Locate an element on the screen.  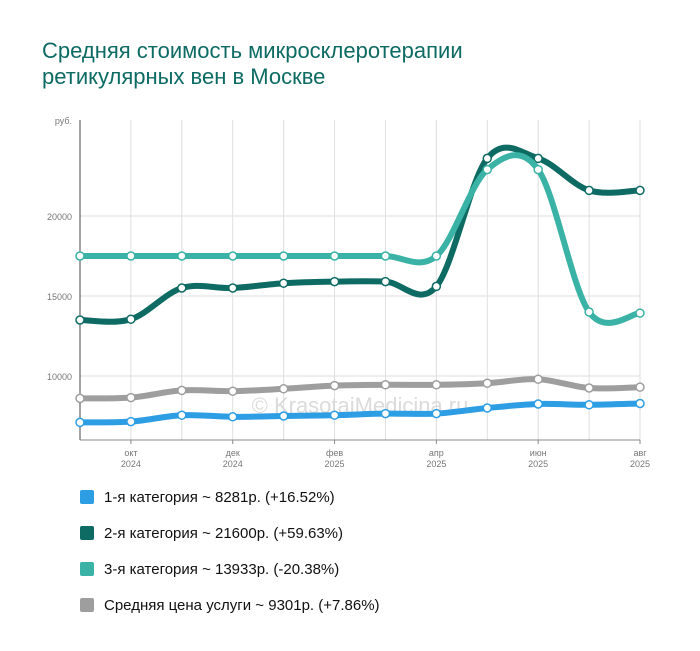
x-tick-label-month: апр is located at coordinates (436, 453).